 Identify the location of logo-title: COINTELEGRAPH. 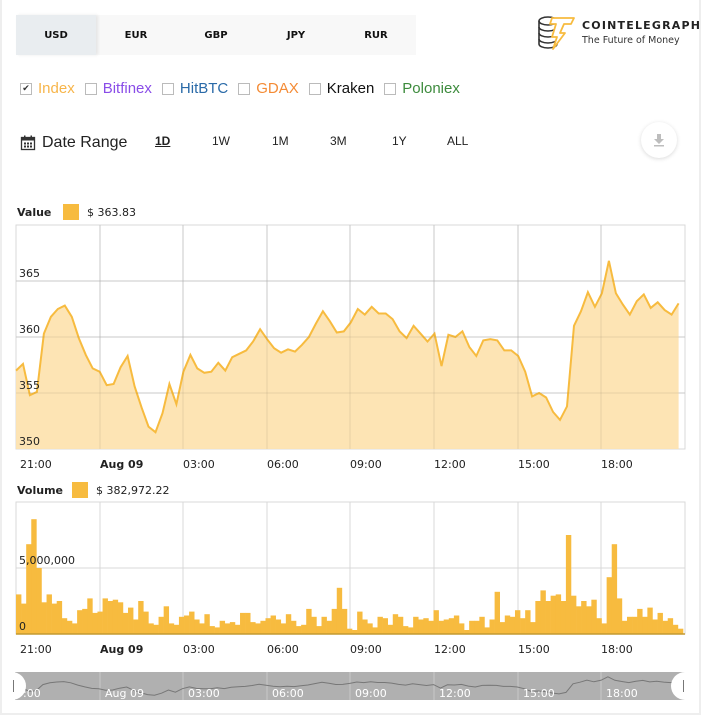
(642, 25).